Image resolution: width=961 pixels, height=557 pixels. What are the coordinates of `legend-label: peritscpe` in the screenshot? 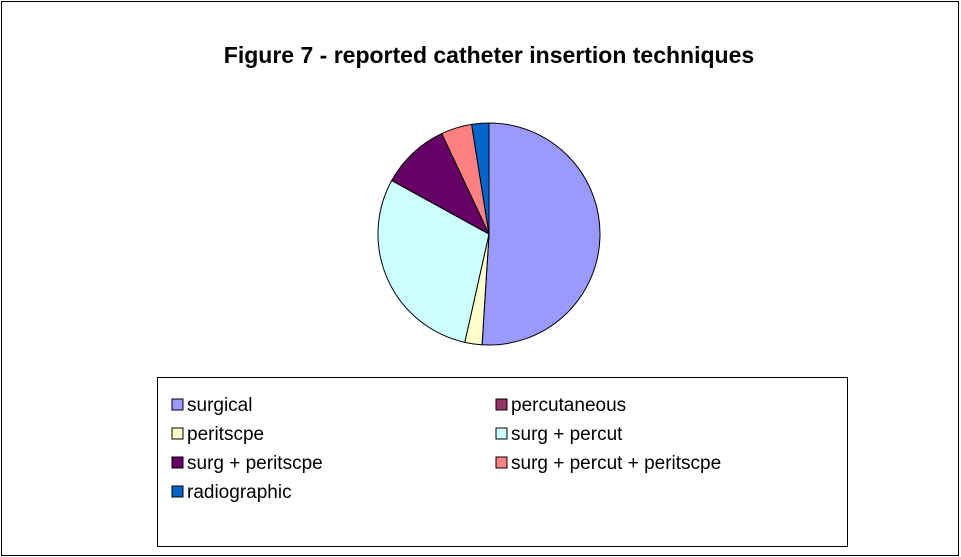 It's located at (225, 434).